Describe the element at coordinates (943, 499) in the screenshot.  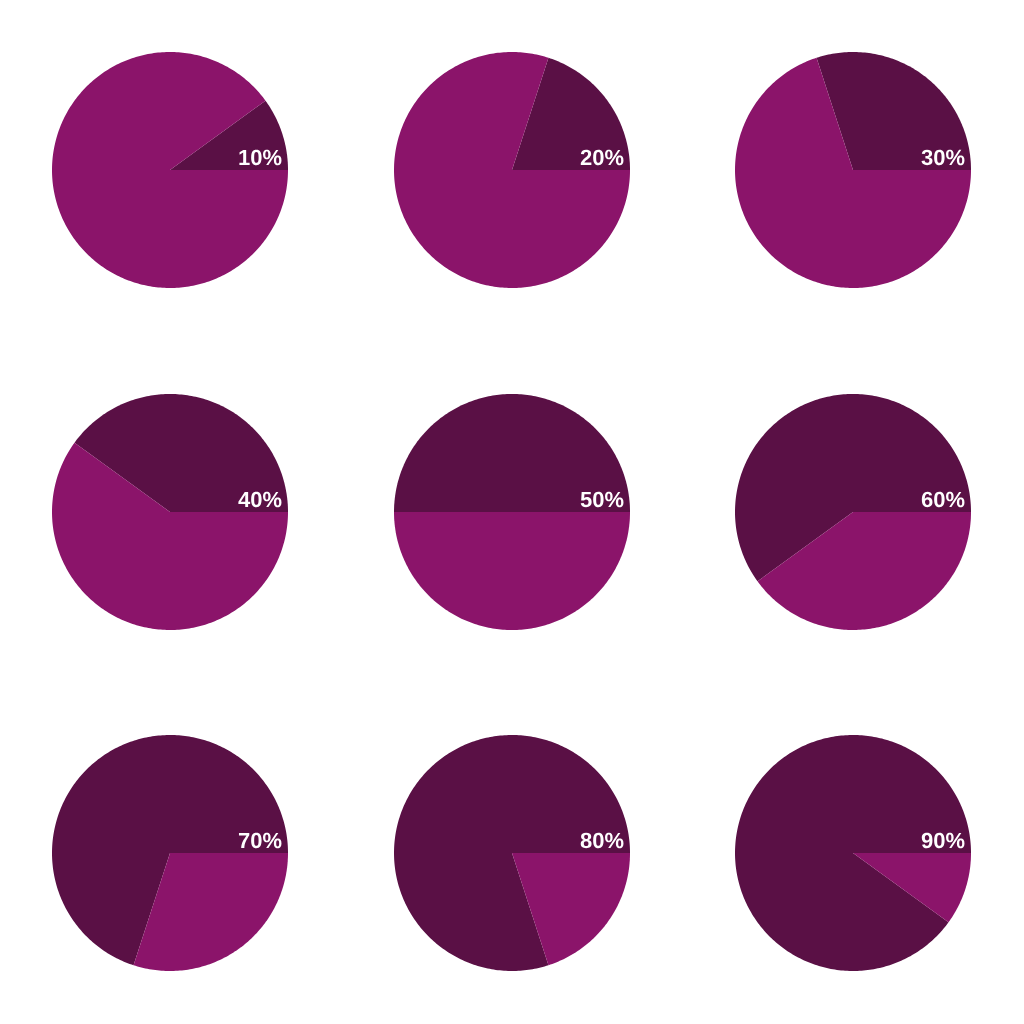
I see `data-label: 60%` at that location.